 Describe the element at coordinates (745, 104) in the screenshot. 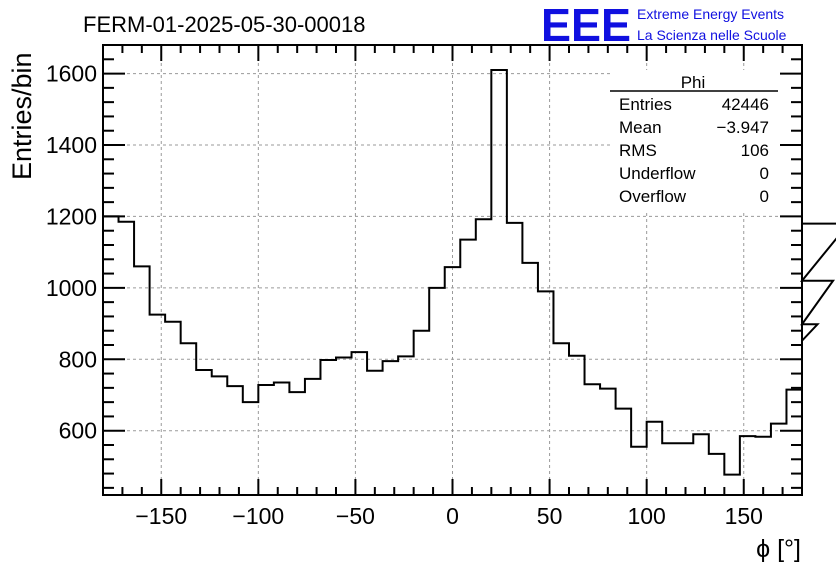

I see `stats-value-entries: 42446` at that location.